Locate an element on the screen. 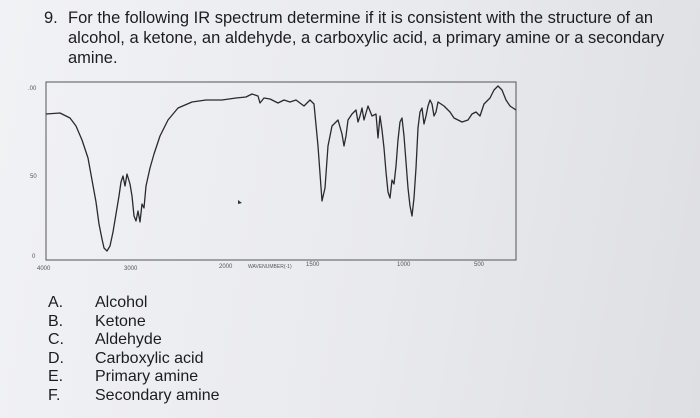  option-letter: A. is located at coordinates (56, 302).